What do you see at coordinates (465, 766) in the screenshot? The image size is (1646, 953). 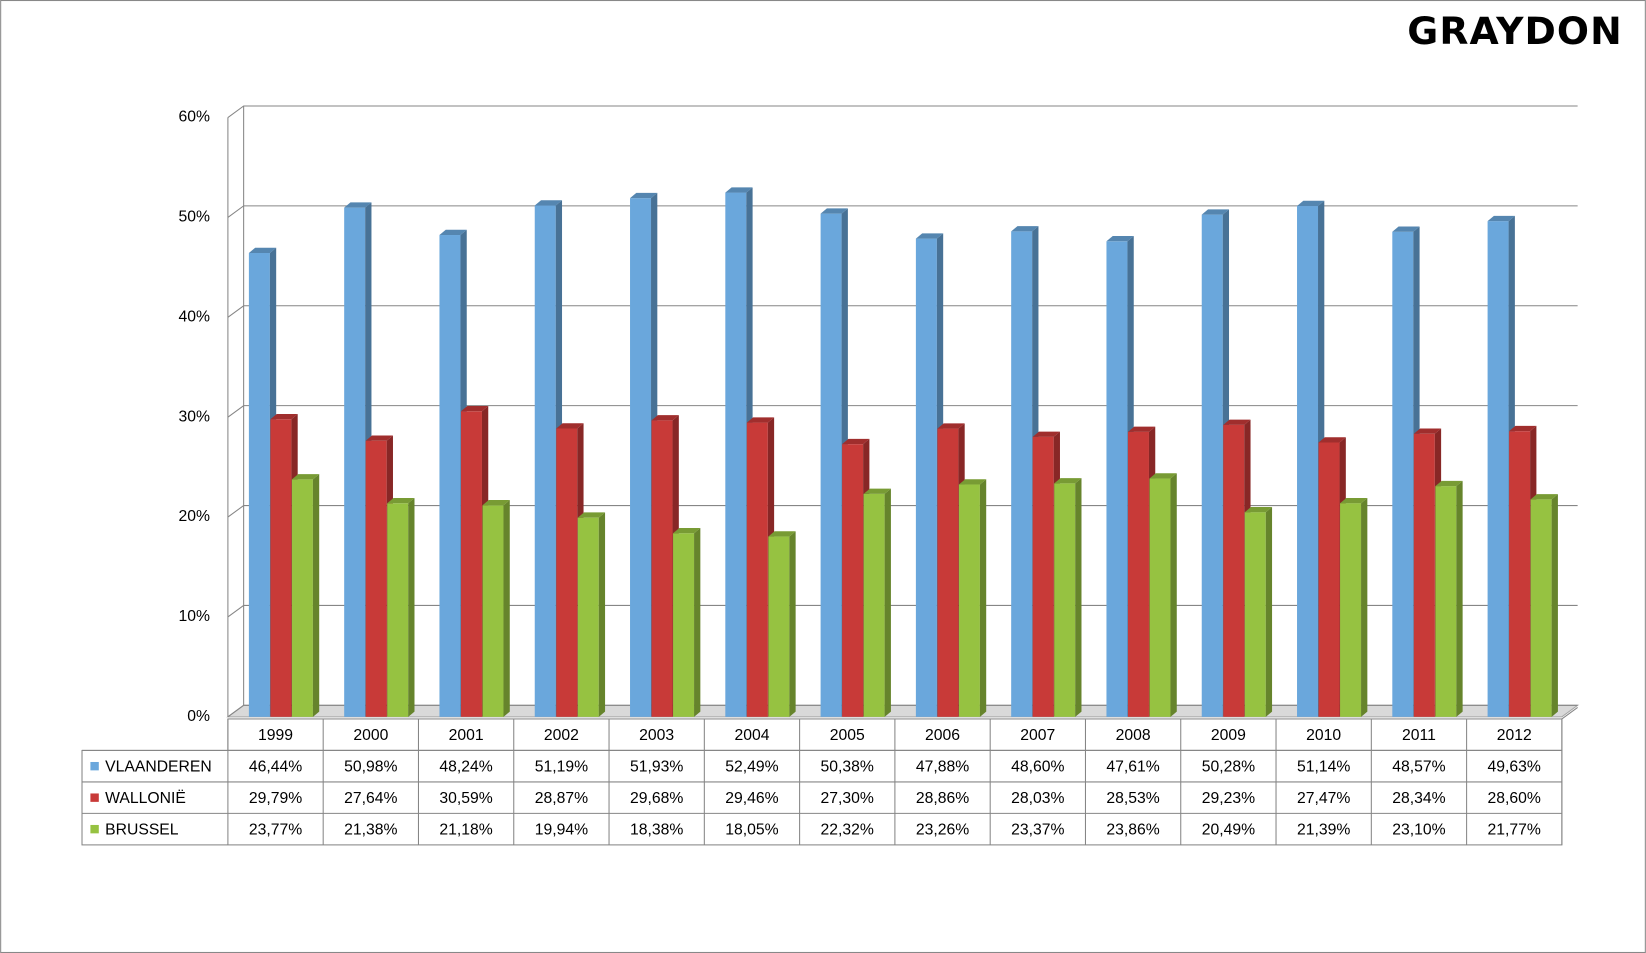 I see `table-value: 48,24%` at bounding box center [465, 766].